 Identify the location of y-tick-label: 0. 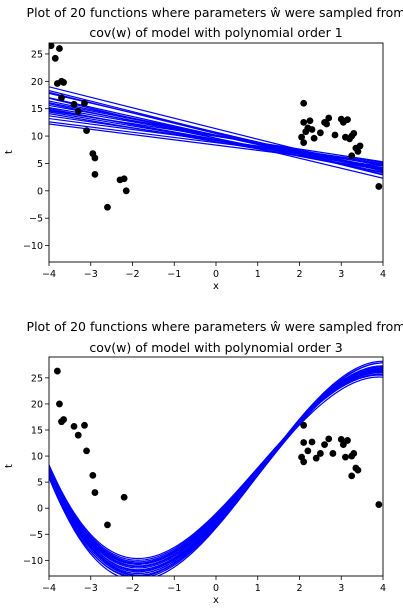
(40, 191).